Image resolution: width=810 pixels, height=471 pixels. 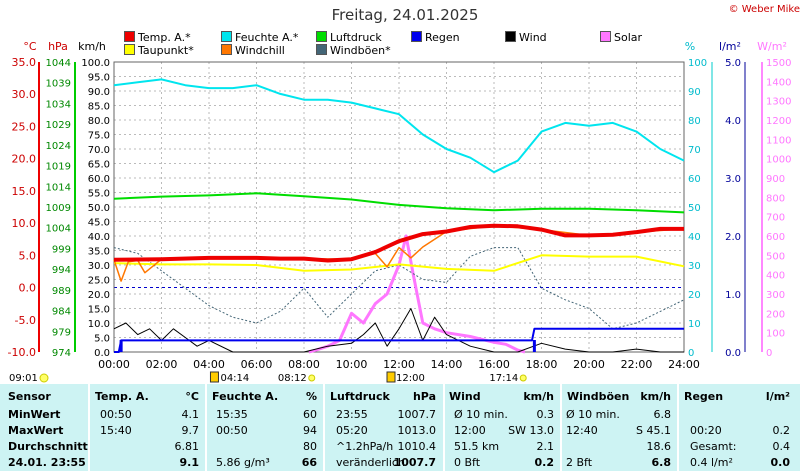 I want to click on solar-tick: 1300, so click(x=778, y=102).